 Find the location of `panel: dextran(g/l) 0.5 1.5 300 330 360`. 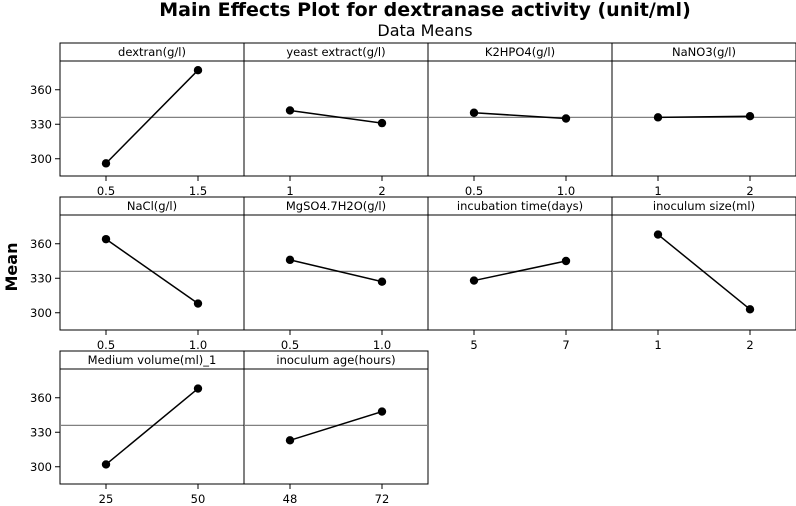

panel: dextran(g/l) 0.5 1.5 300 330 360 is located at coordinates (137, 120).